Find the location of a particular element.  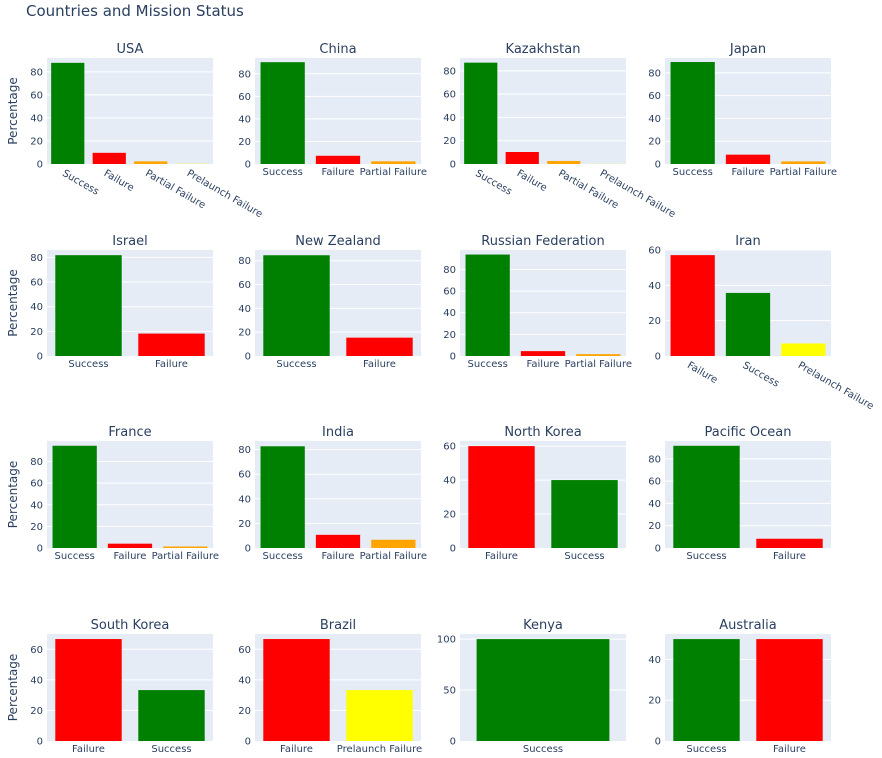

subplot-title: Kenya is located at coordinates (543, 625).